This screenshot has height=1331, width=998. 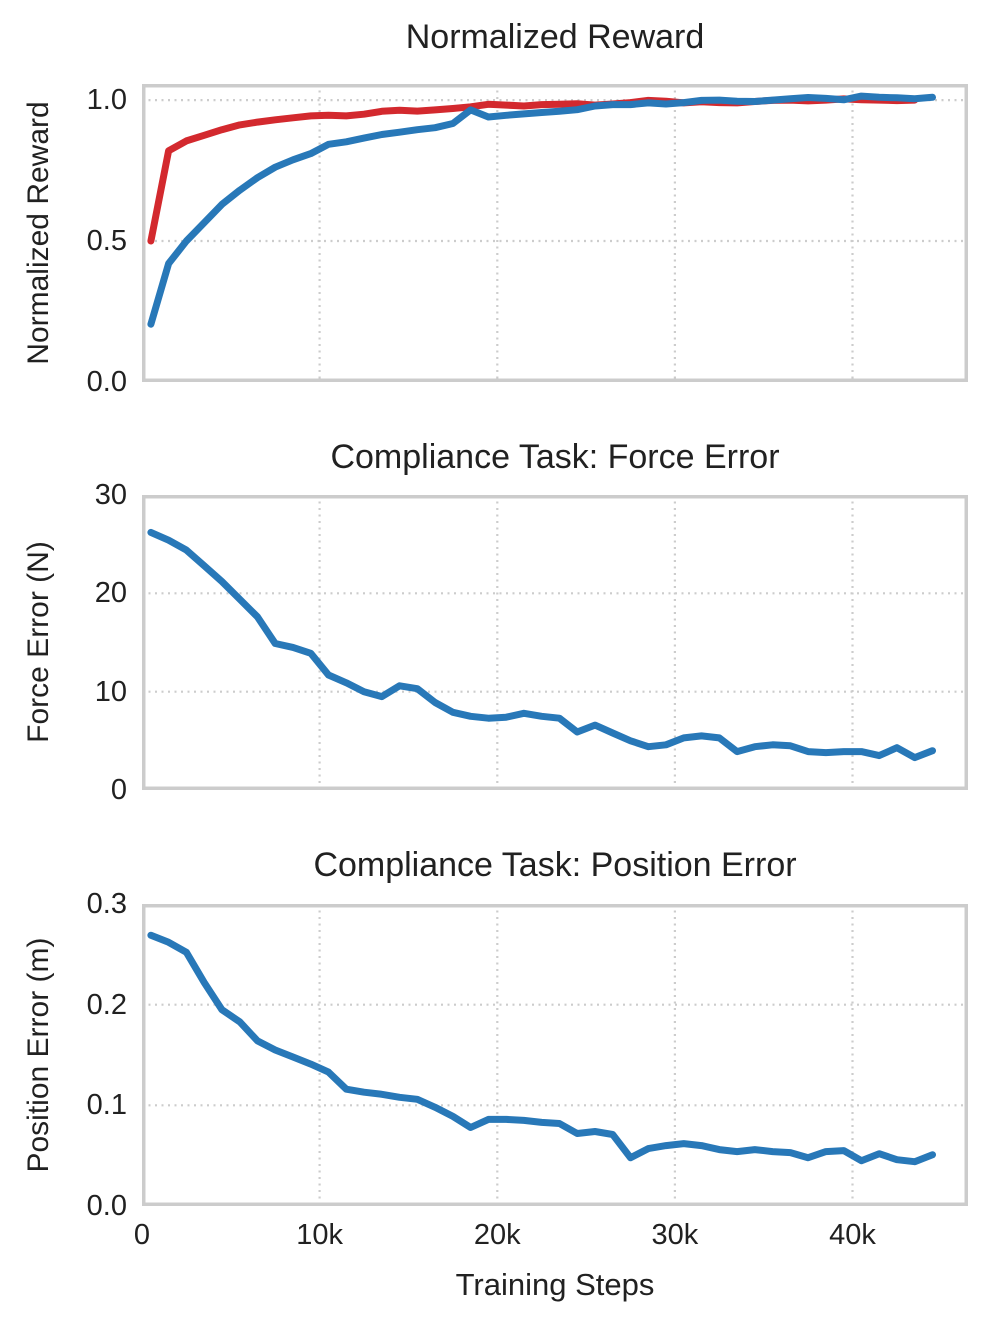 I want to click on y-tick-label: 30, so click(x=110, y=495).